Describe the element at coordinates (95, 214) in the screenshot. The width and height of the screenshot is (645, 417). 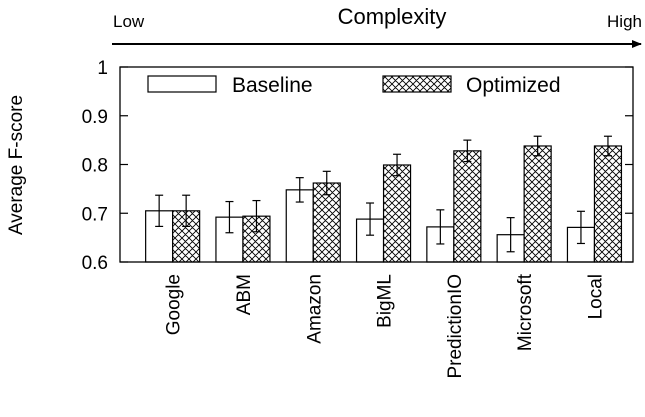
I see `y-tick-label: 0.7` at that location.